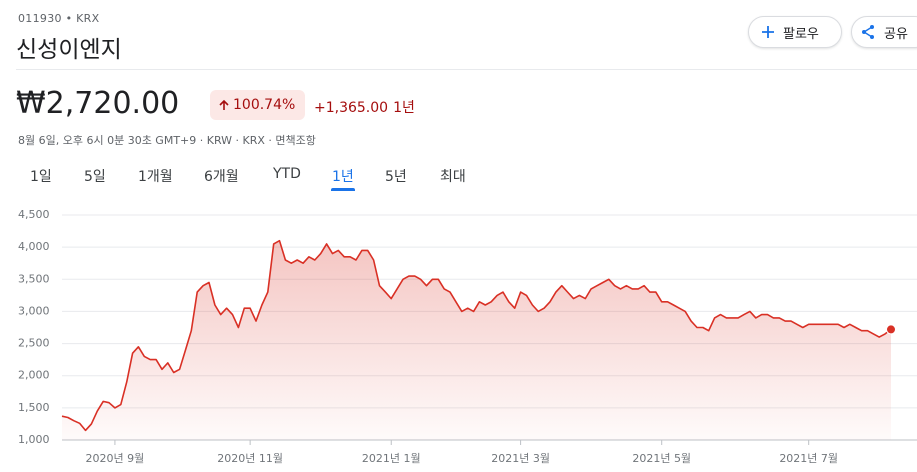 The image size is (917, 472). Describe the element at coordinates (343, 189) in the screenshot. I see `tab-underline` at that location.